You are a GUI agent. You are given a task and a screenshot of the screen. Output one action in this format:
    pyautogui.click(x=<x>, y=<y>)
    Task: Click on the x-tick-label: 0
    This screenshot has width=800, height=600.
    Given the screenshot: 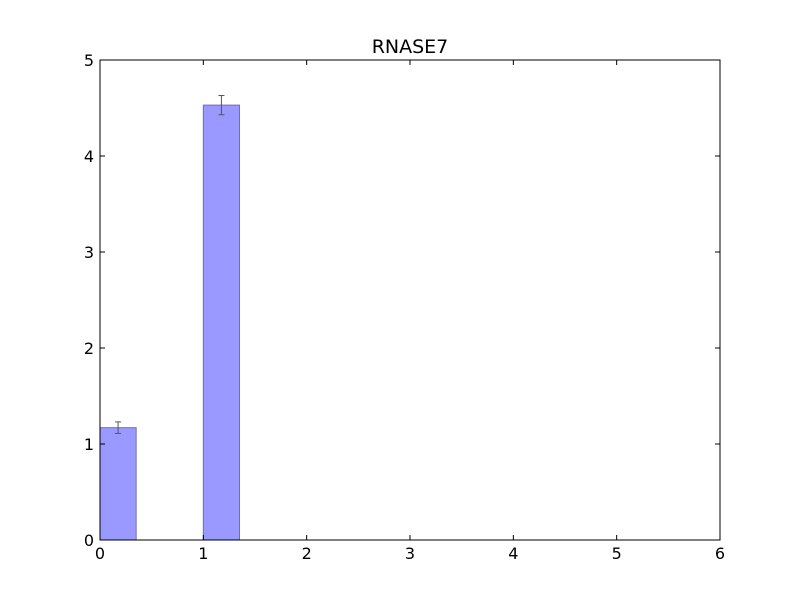 What is the action you would take?
    pyautogui.click(x=100, y=553)
    